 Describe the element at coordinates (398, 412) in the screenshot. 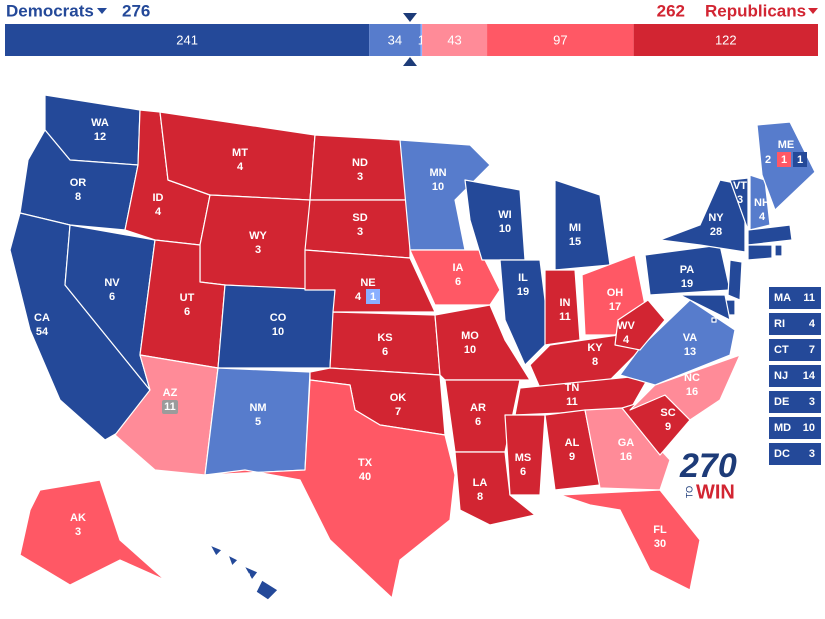

I see `state-votes: 7` at that location.